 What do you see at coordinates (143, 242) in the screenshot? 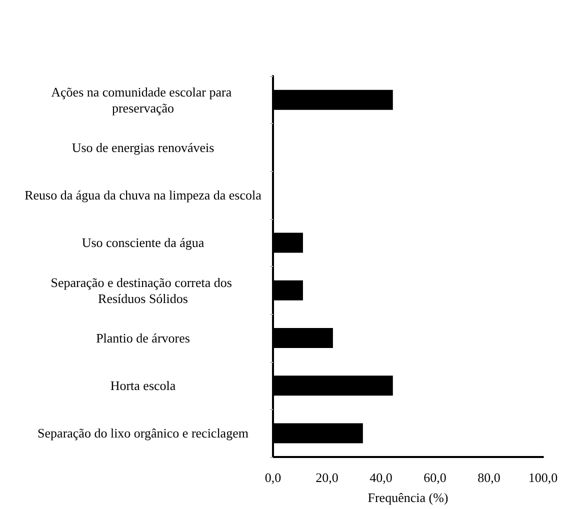
I see `y-tick-label: Uso consciente da água` at bounding box center [143, 242].